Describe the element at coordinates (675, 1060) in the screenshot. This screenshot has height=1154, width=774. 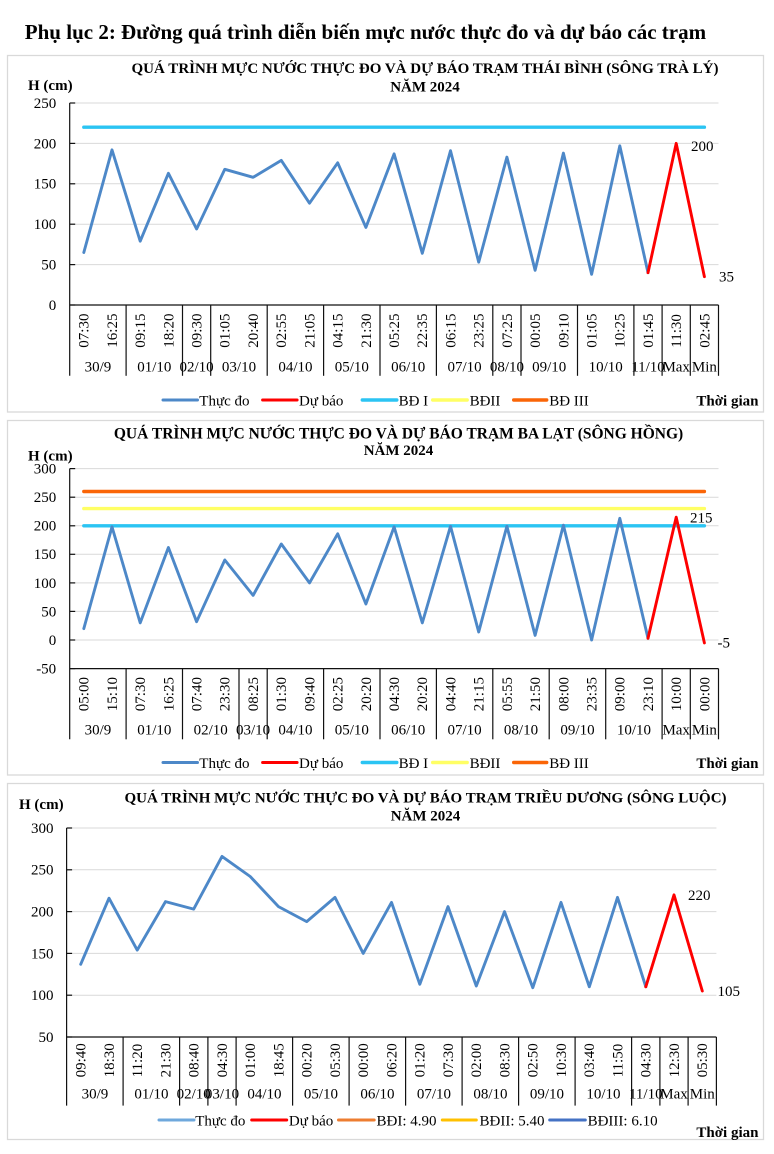
I see `svg-text: 12:30` at that location.